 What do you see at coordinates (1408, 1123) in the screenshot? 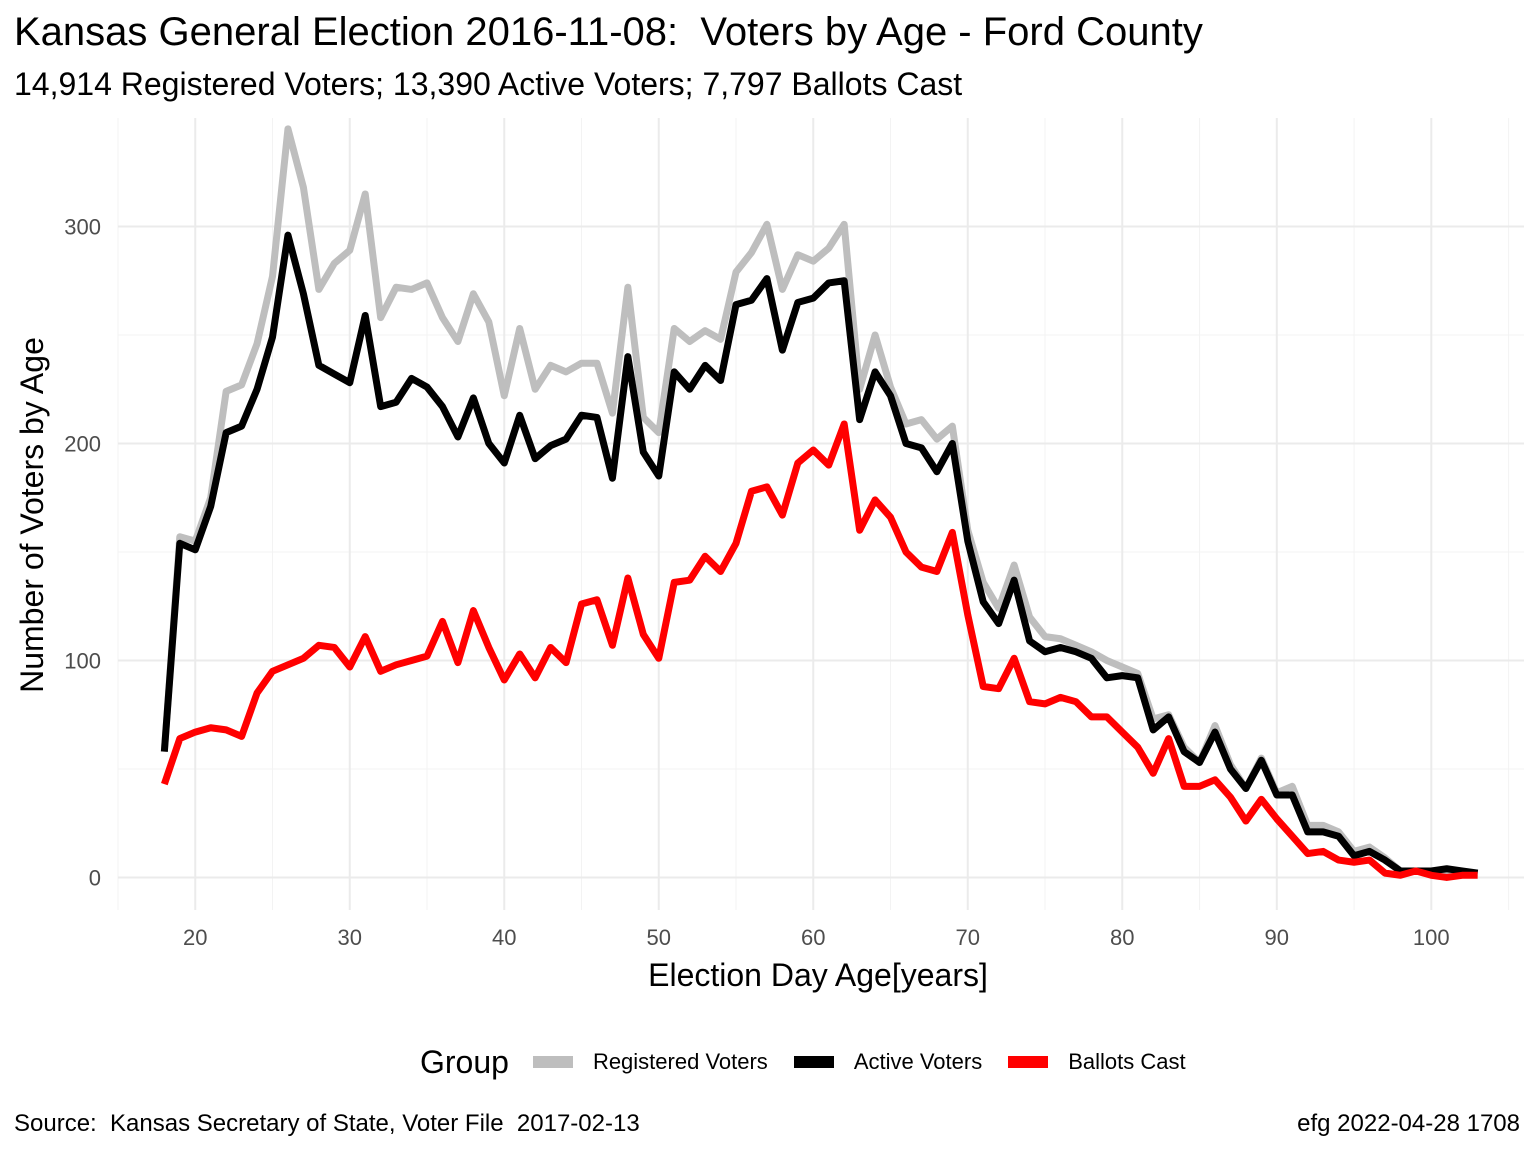
I see `credit-caption: efg 2022-04-28 1708` at bounding box center [1408, 1123].